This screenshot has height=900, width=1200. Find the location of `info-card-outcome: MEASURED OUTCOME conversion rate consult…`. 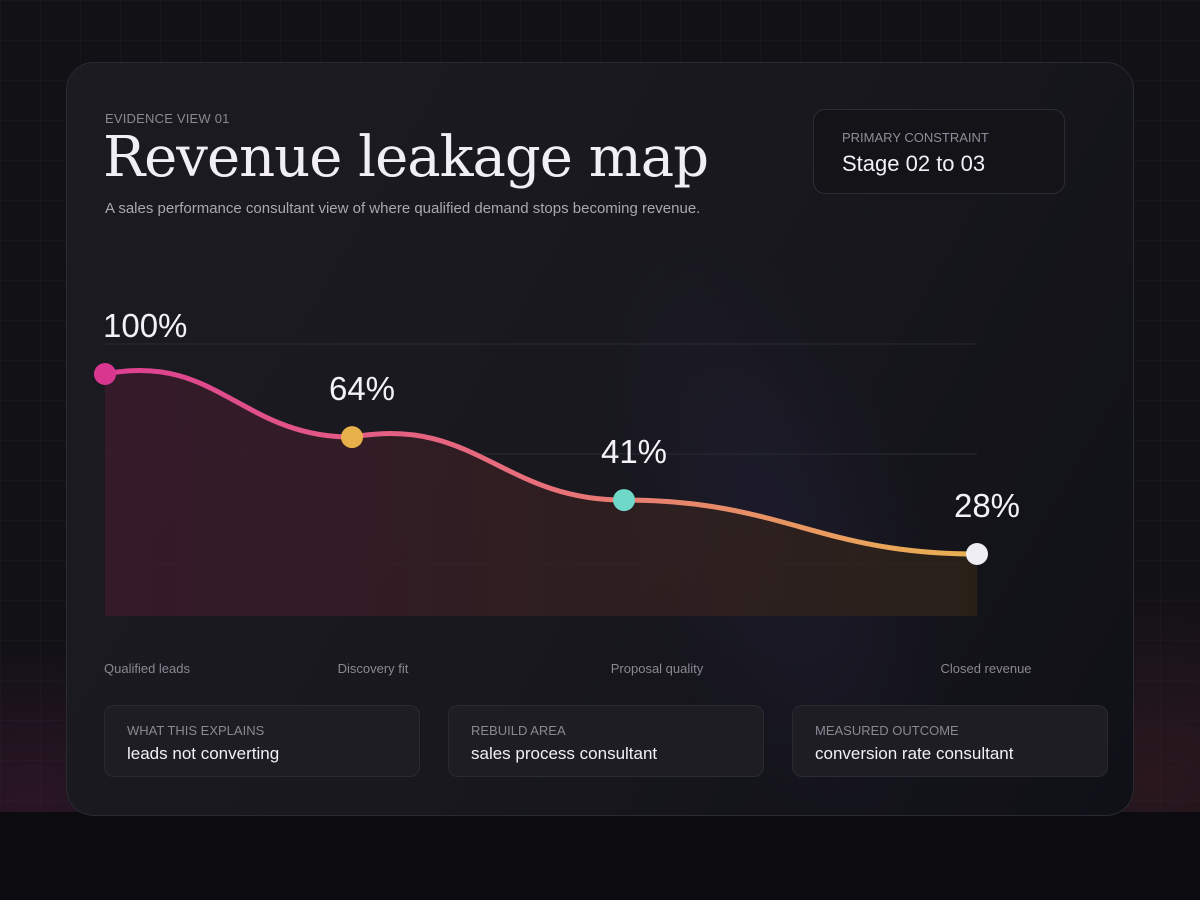

info-card-outcome: MEASURED OUTCOME conversion rate consult… is located at coordinates (950, 741).